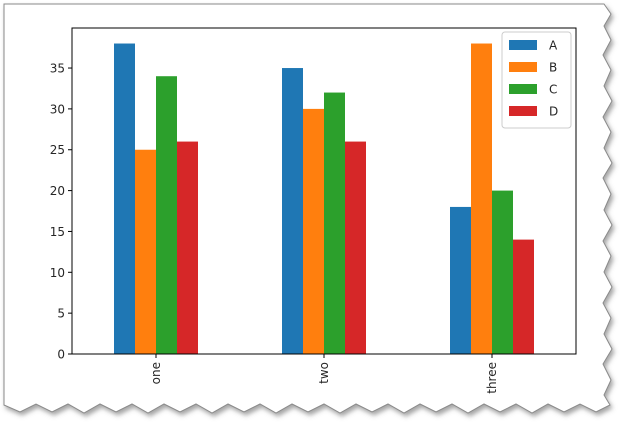  Describe the element at coordinates (553, 112) in the screenshot. I see `legend-label-D: D` at that location.